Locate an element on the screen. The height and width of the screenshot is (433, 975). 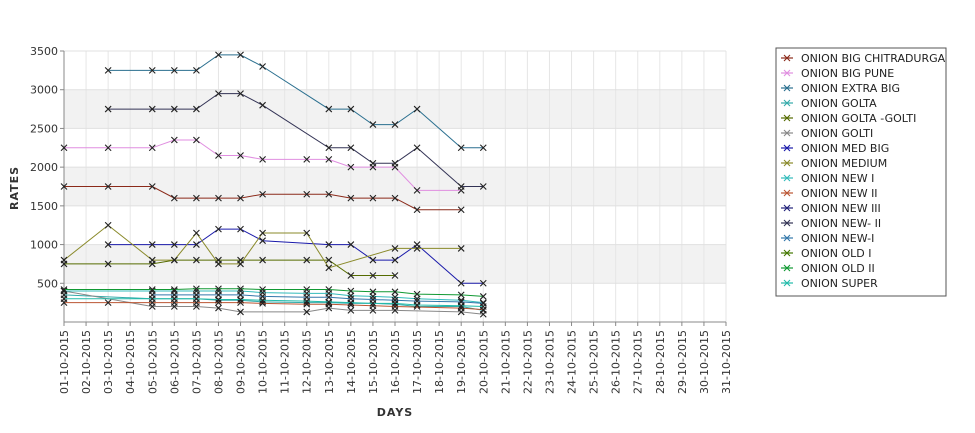
legend-item: ONION NEW III is located at coordinates (831, 208).